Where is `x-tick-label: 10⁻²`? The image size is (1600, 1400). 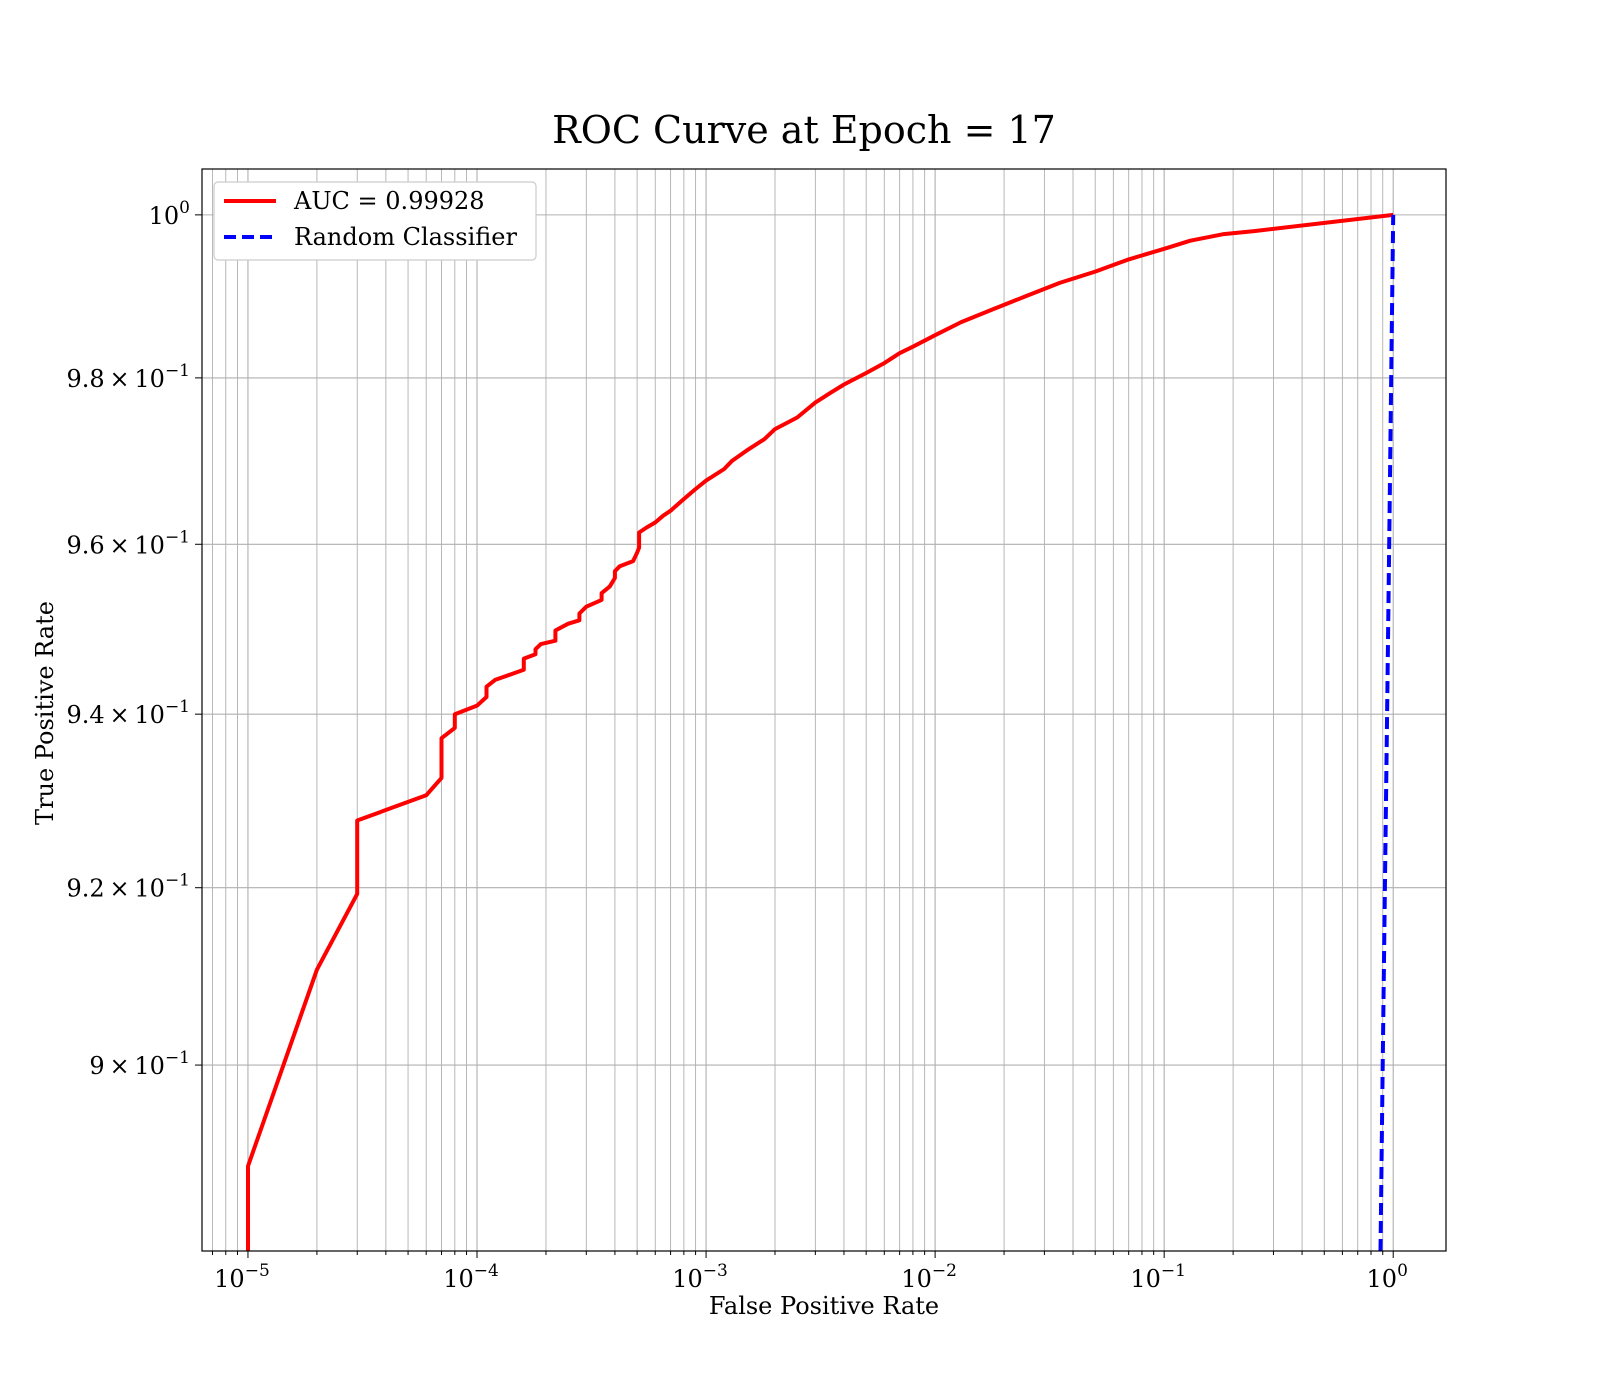
x-tick-label: 10⁻² is located at coordinates (929, 1277).